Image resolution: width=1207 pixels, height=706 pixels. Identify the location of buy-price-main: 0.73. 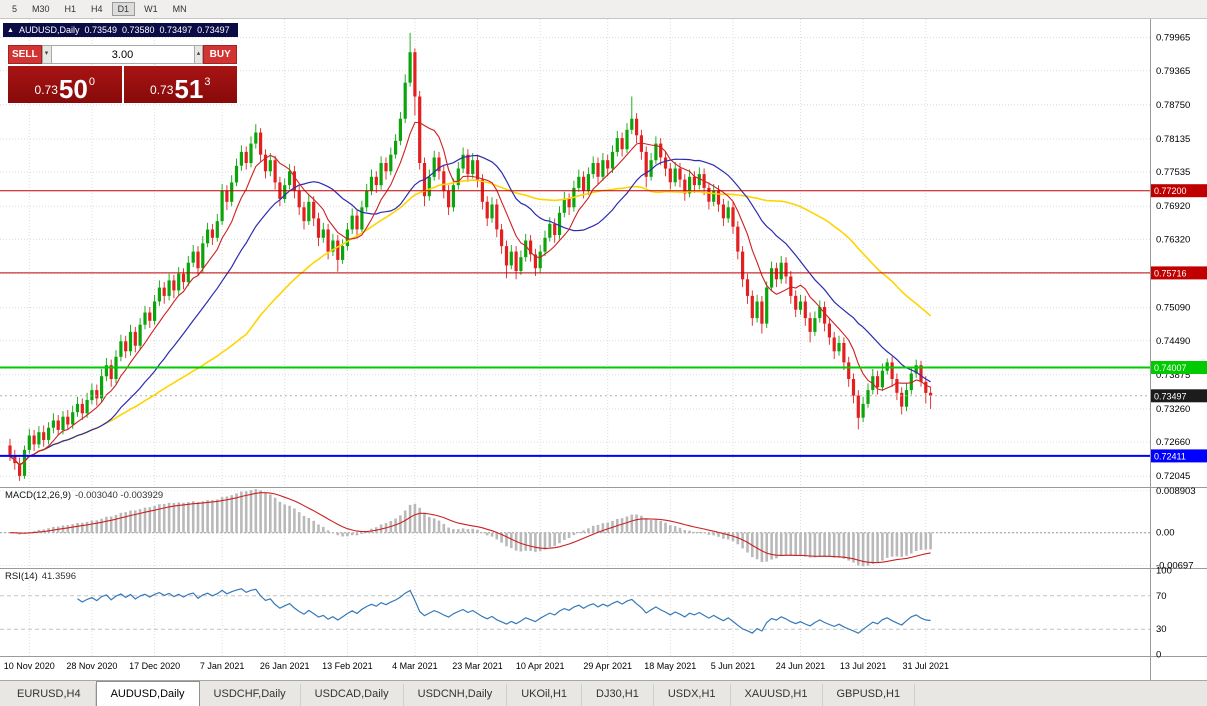
(162, 90).